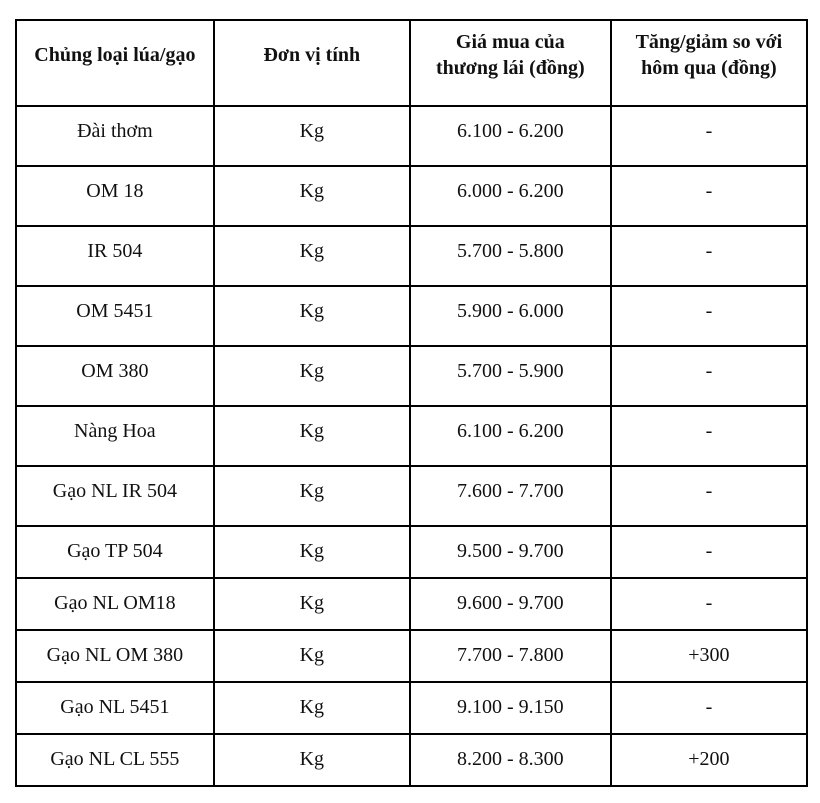 Image resolution: width=820 pixels, height=803 pixels. What do you see at coordinates (510, 256) in the screenshot?
I see `cell-price: 5.700 - 5.800` at bounding box center [510, 256].